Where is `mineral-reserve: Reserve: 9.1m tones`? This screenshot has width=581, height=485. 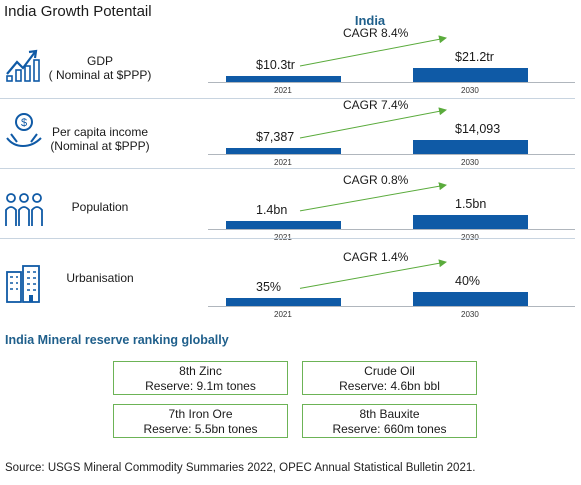 mineral-reserve: Reserve: 9.1m tones is located at coordinates (200, 385).